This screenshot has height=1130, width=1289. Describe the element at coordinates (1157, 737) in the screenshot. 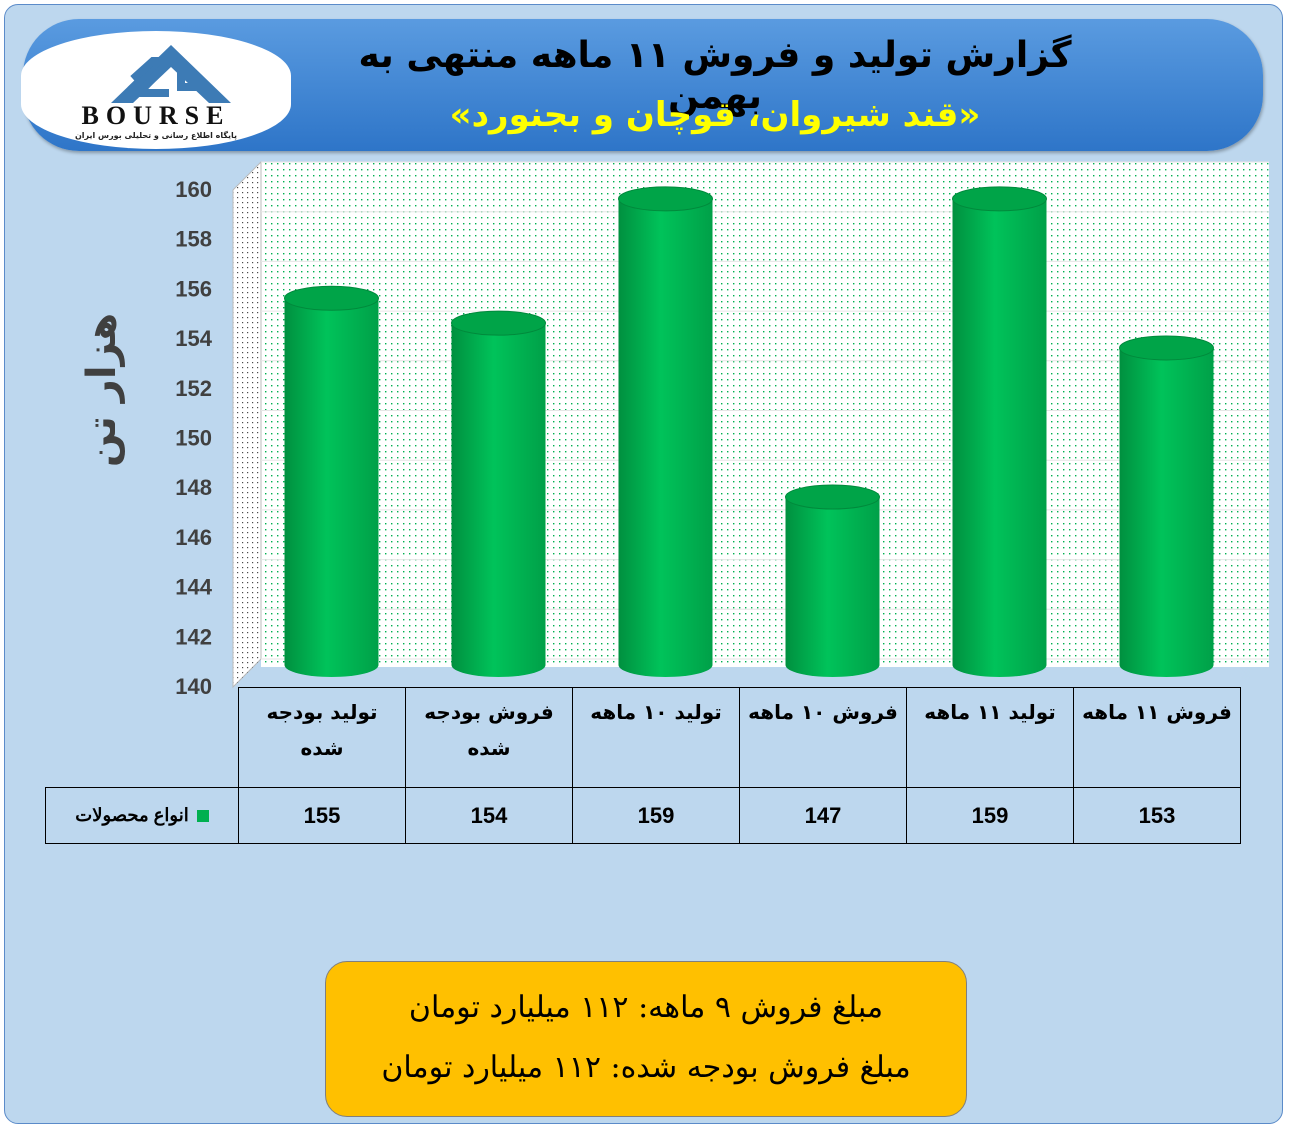

I see `table-category-cell: فروش ۱۱ ماهه` at that location.